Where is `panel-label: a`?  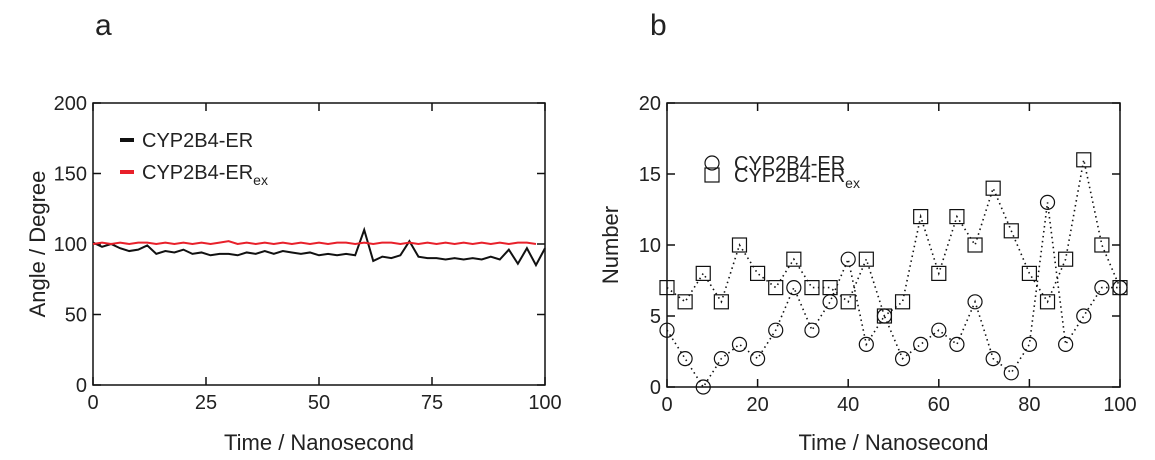 panel-label: a is located at coordinates (103, 25).